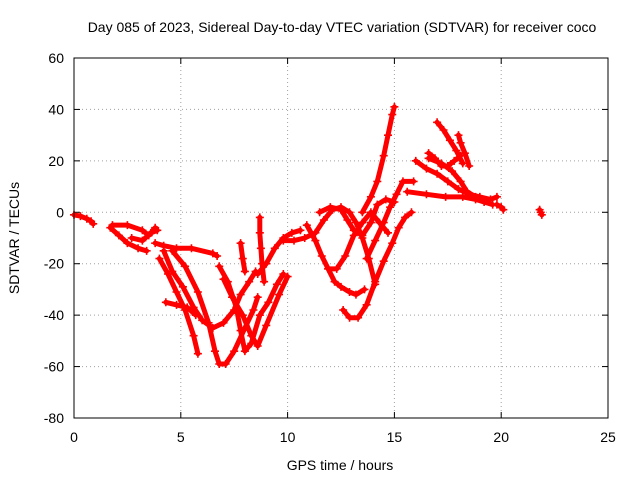  Describe the element at coordinates (54, 264) in the screenshot. I see `y-tick-label: -20` at that location.